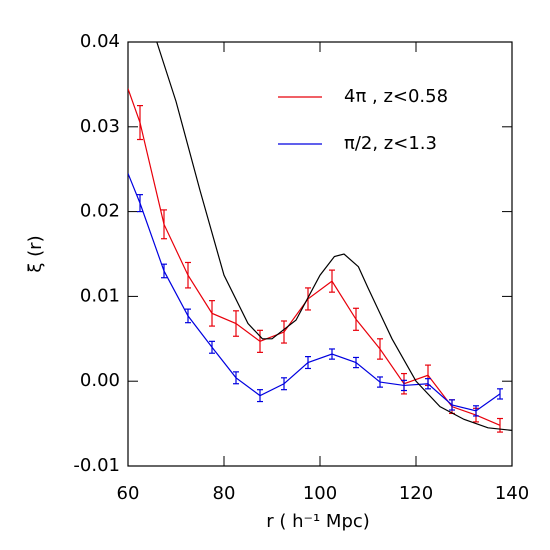  What do you see at coordinates (35, 253) in the screenshot?
I see `y-axis-label: ξ (r)` at bounding box center [35, 253].